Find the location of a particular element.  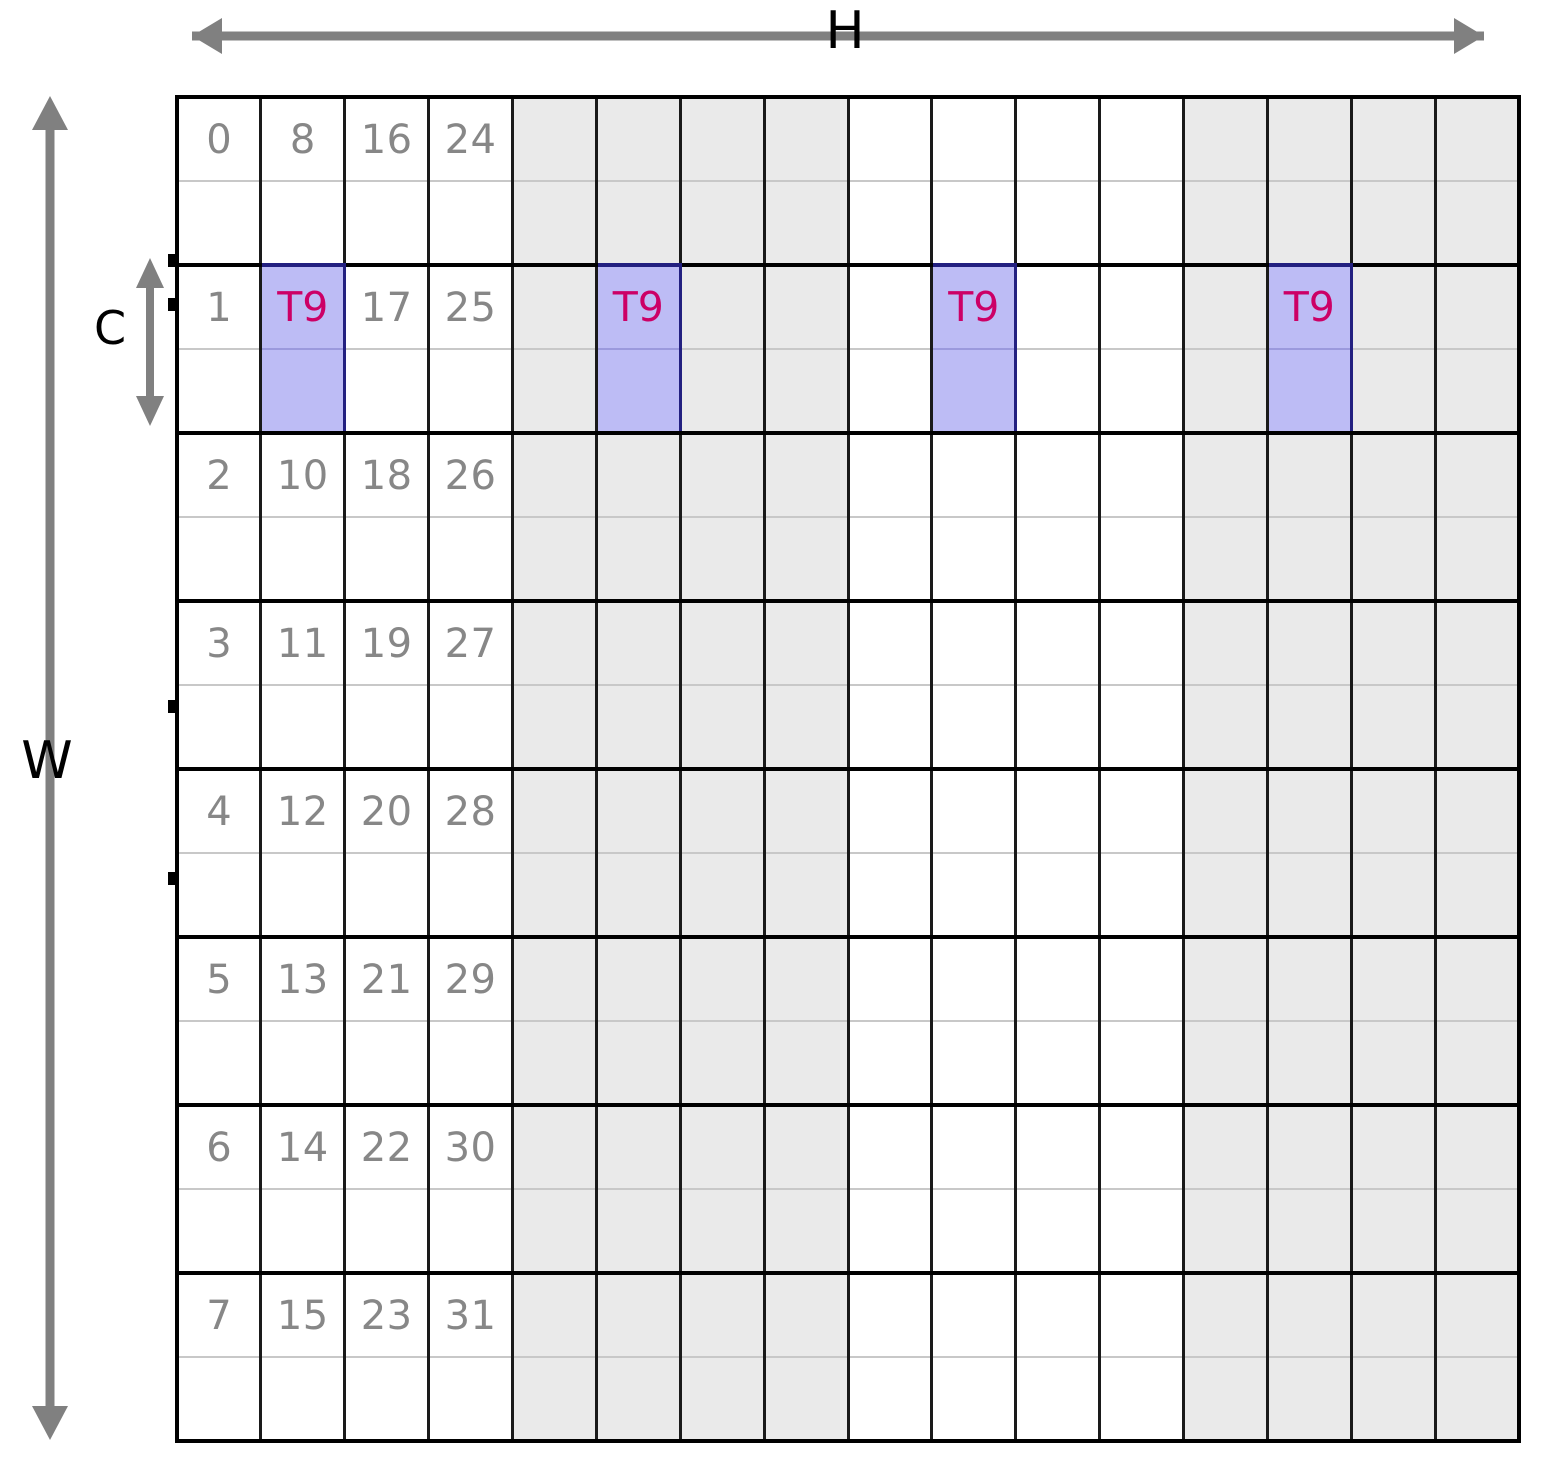

cell-index-label: 29 is located at coordinates (470, 979).